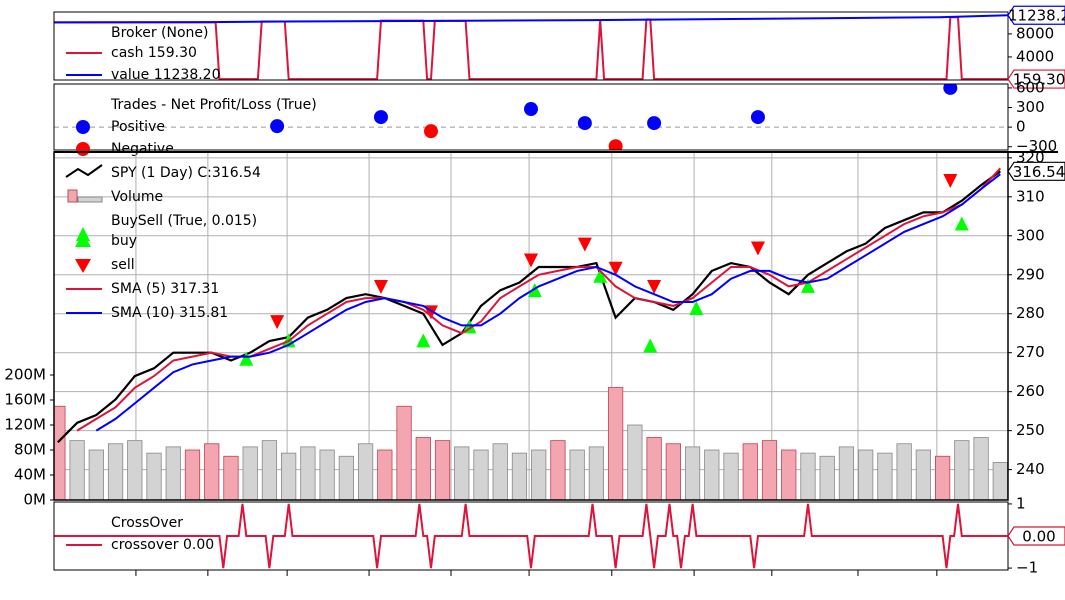 The height and width of the screenshot is (600, 1065). Describe the element at coordinates (1021, 503) in the screenshot. I see `y-tick-label: 1` at that location.